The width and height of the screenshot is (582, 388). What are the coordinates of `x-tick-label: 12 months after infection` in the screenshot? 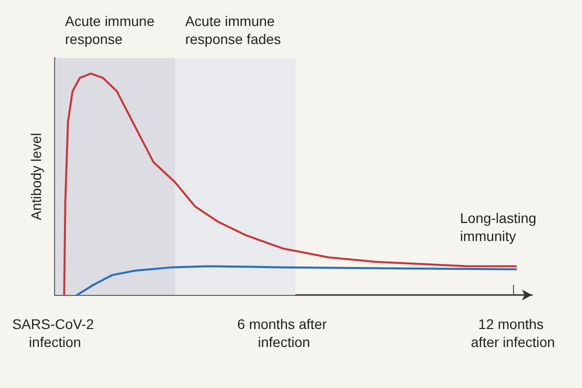 It's located at (512, 333).